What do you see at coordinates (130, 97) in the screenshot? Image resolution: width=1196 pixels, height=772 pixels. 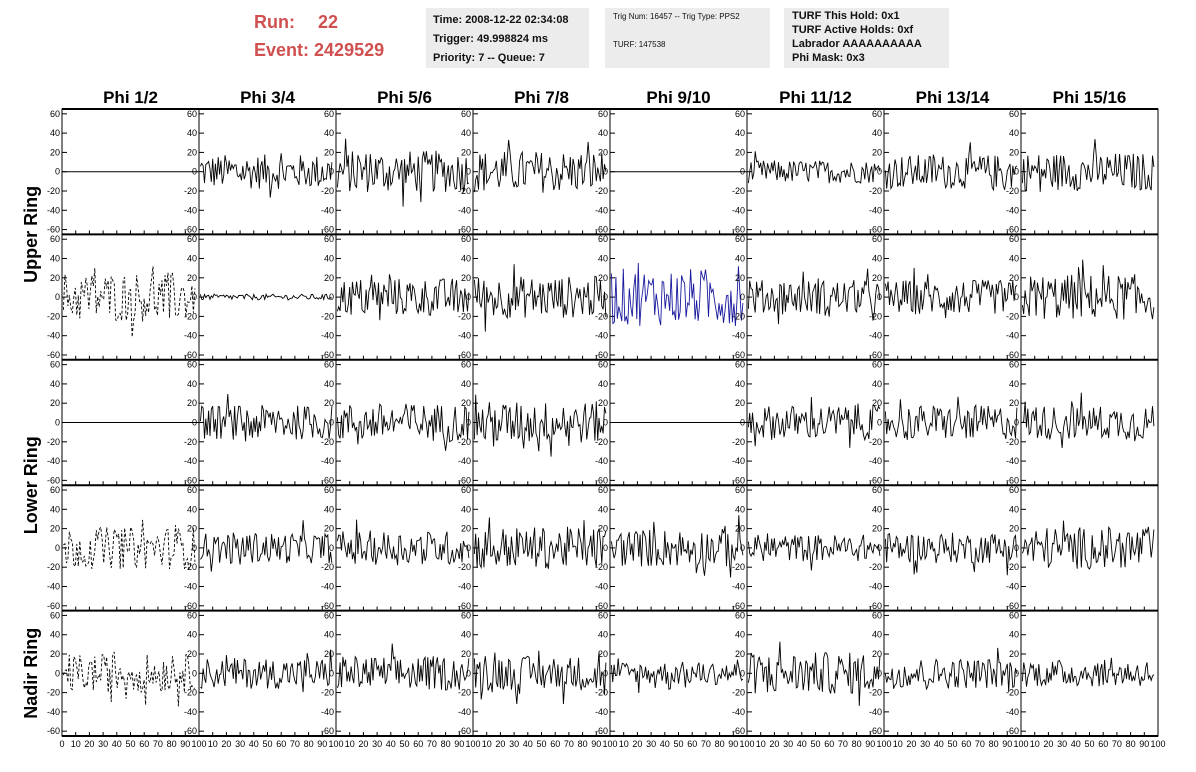 I see `column-header: Phi 1/2` at bounding box center [130, 97].